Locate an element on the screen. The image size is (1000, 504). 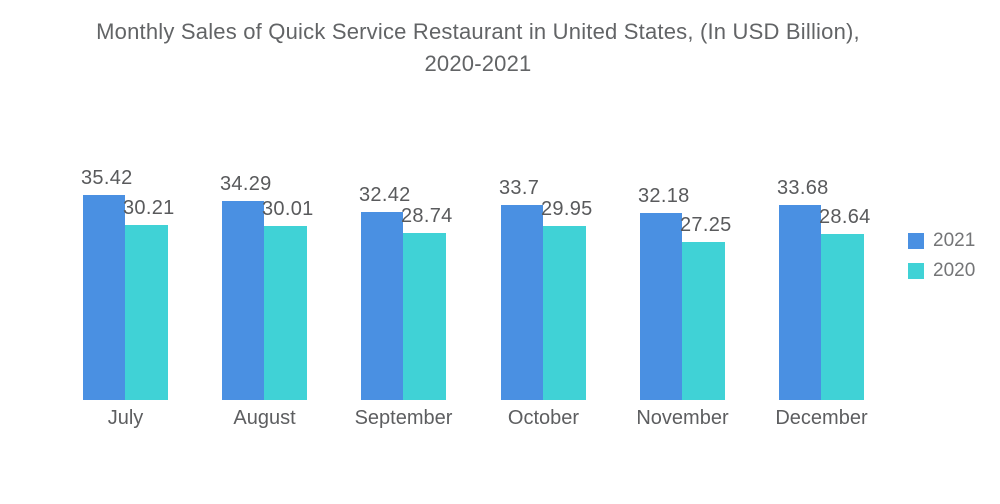
bar-group-september: 32.42 28.74 September is located at coordinates (404, 214).